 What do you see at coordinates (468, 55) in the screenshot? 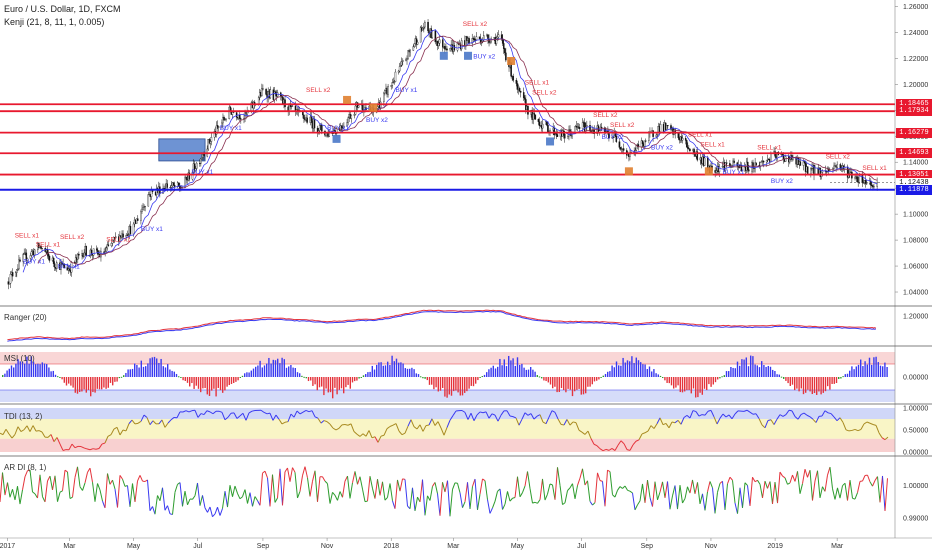
I see `signal-square` at bounding box center [468, 55].